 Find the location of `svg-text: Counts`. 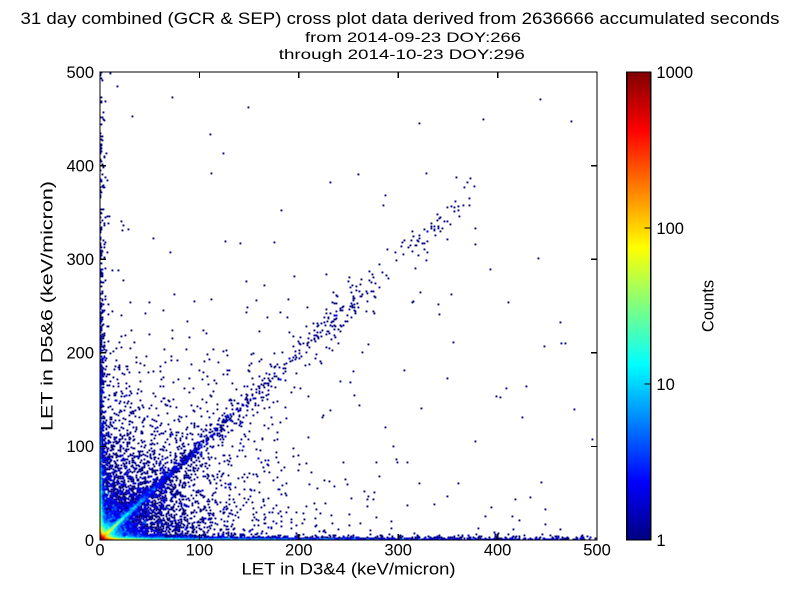

svg-text: Counts is located at coordinates (708, 306).